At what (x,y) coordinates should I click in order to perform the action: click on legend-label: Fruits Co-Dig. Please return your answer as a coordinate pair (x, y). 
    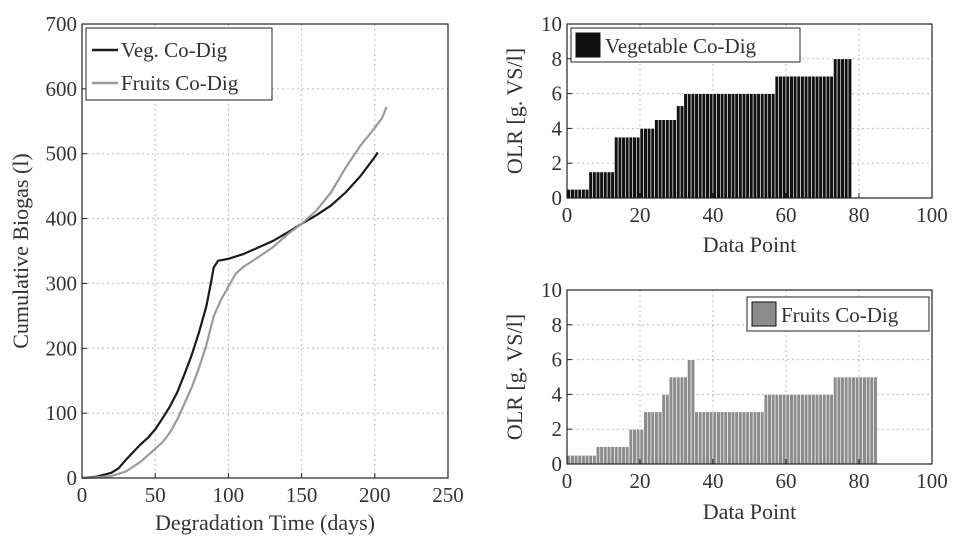
    Looking at the image, I should click on (180, 83).